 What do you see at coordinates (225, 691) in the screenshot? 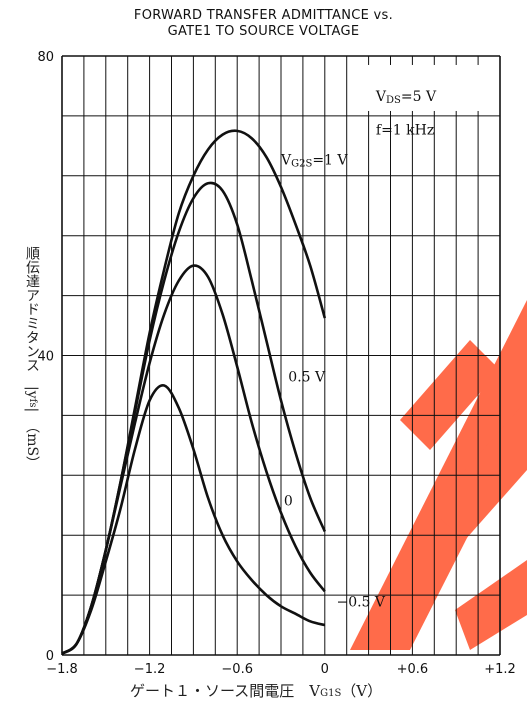
I see `x-axis-label-main: ゲート１・ソース間電圧 V` at bounding box center [225, 691].